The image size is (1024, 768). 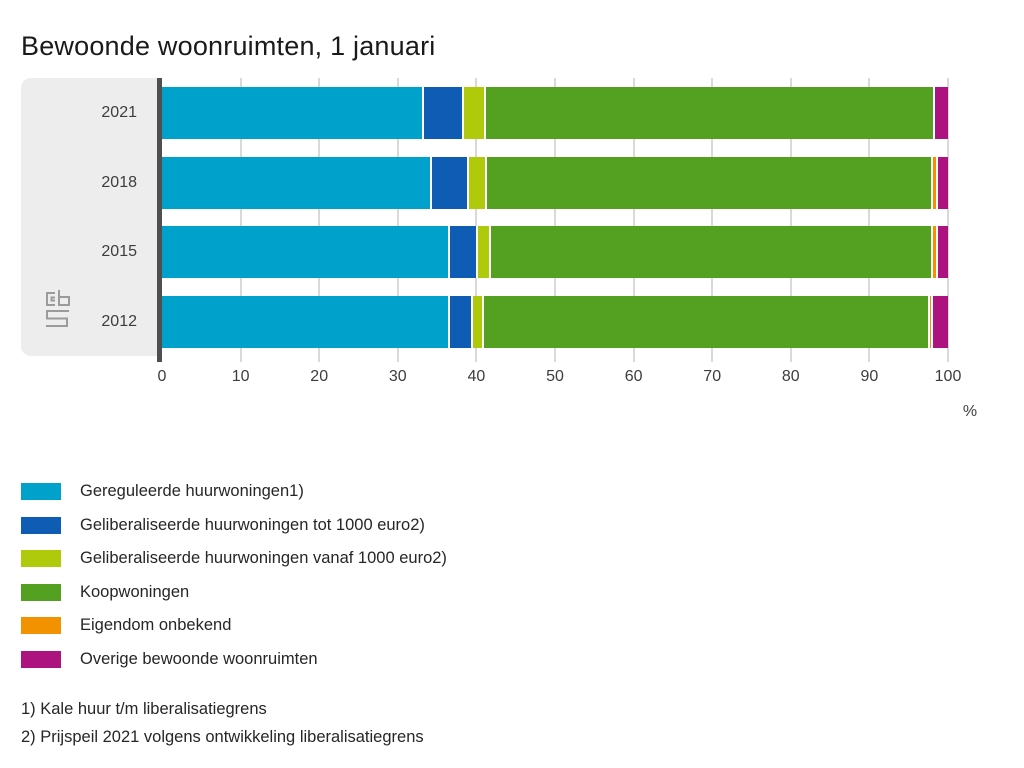 I want to click on tick-label-0: 0, so click(x=162, y=376).